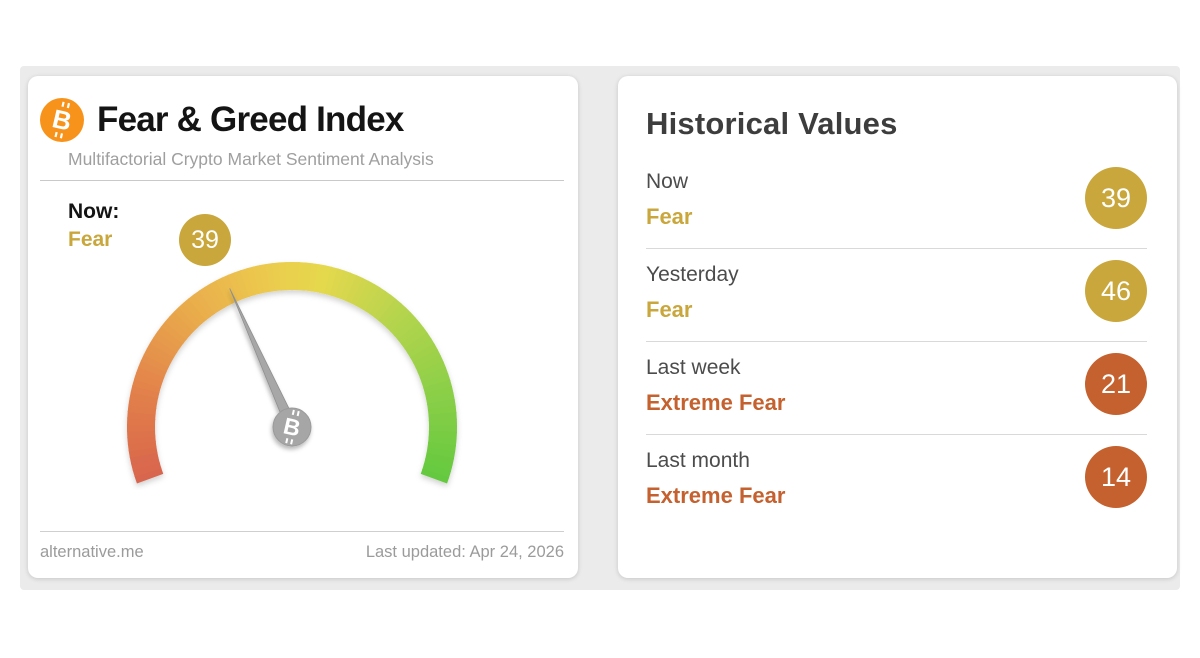 Image resolution: width=1200 pixels, height=658 pixels. Describe the element at coordinates (692, 274) in the screenshot. I see `row-label: Yesterday` at that location.